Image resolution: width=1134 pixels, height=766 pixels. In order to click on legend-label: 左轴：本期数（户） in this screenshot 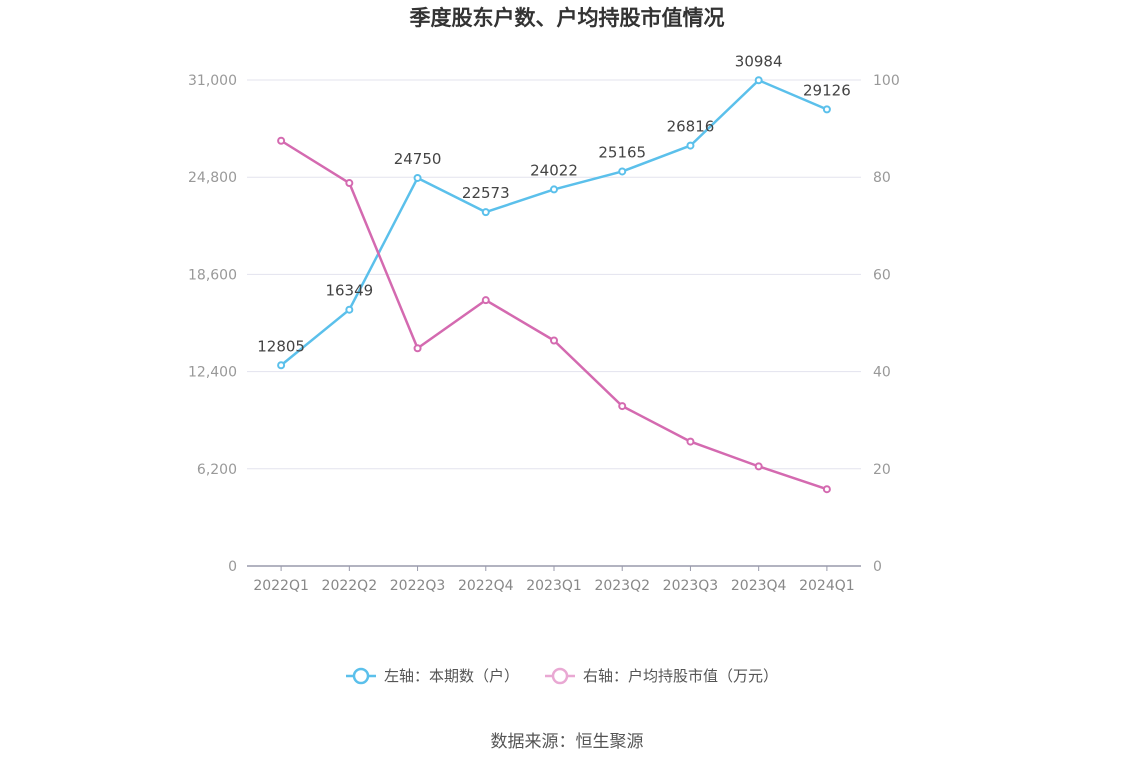, I will do `click(451, 676)`.